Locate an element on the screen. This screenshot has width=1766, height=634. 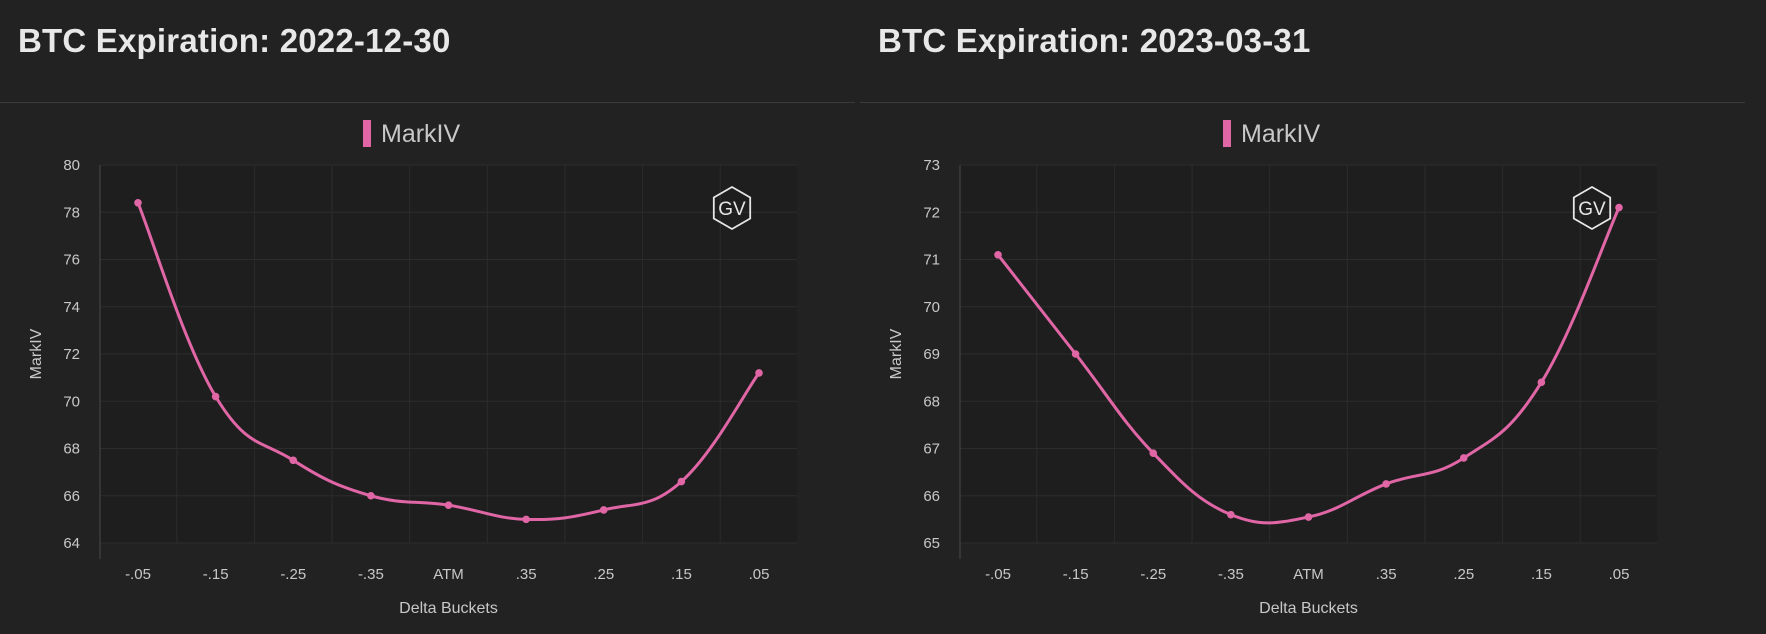
y-tick-label: 80 is located at coordinates (71, 165).